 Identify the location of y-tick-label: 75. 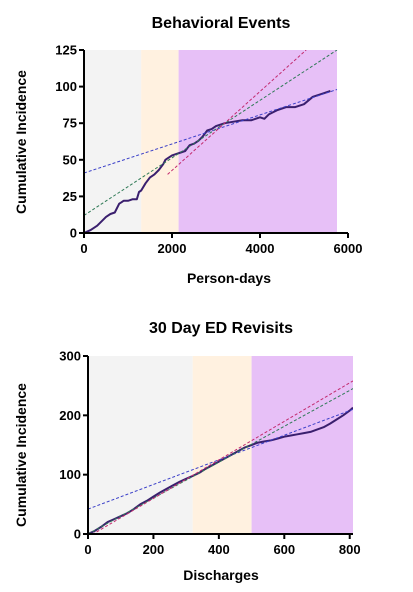
(70, 123).